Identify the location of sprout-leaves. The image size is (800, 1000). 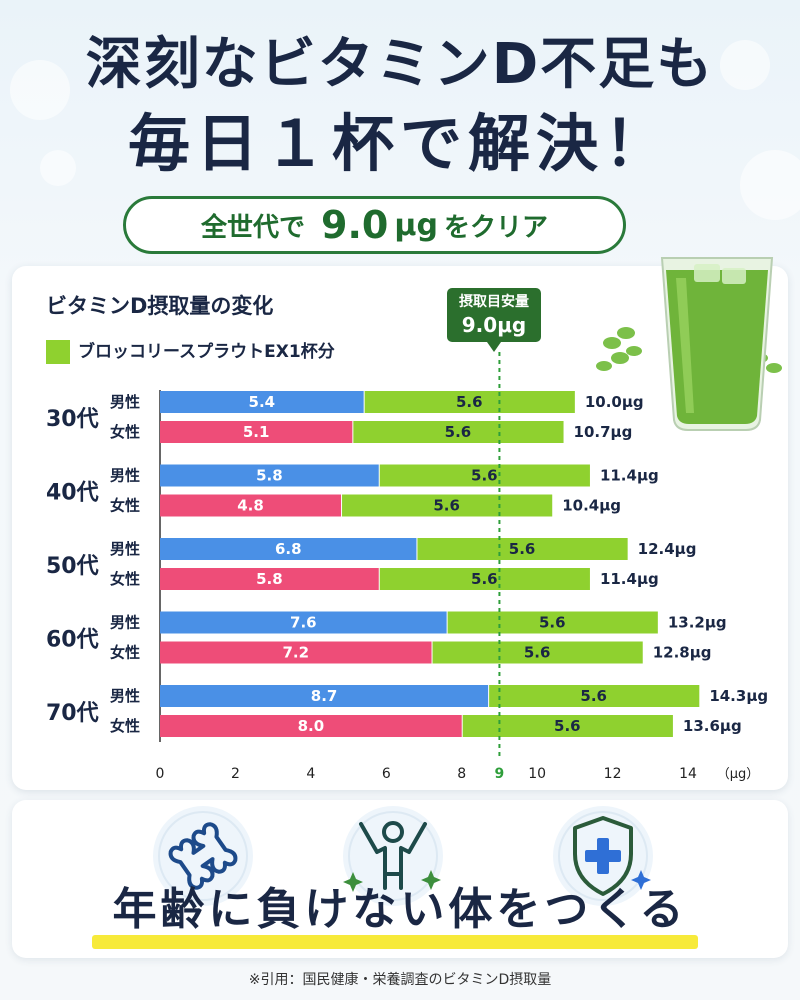
(689, 350).